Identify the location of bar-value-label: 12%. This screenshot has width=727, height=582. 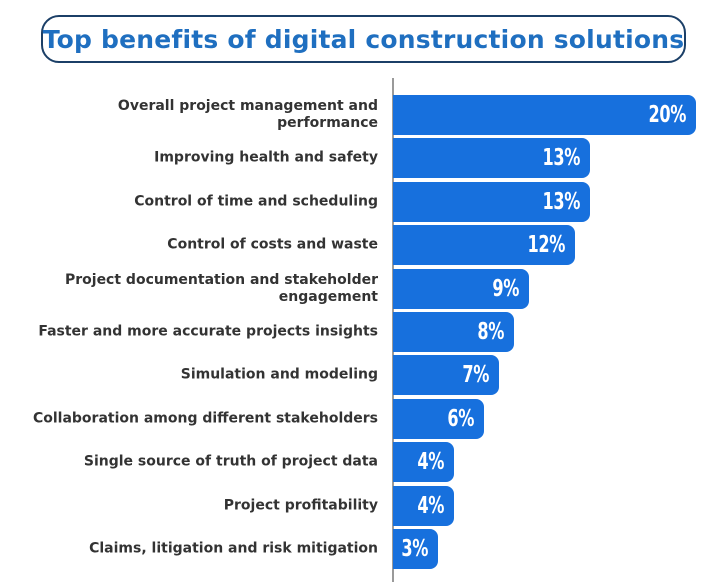
(546, 245).